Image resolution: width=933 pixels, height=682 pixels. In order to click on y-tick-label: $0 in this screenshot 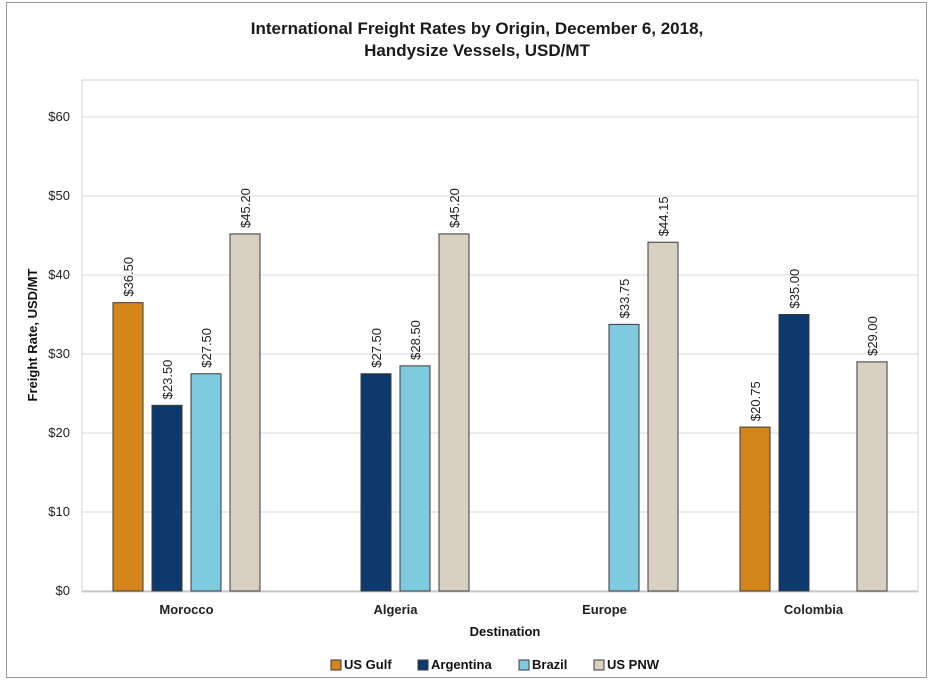, I will do `click(63, 590)`.